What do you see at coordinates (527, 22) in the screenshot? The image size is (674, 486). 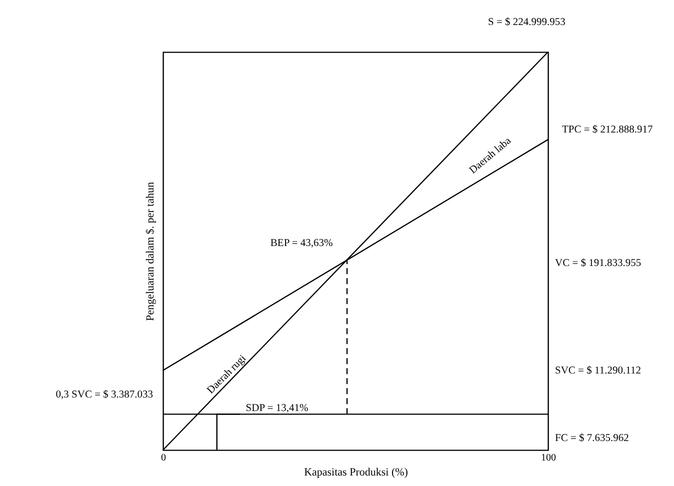 I see `text: S = $ 224.999.953` at bounding box center [527, 22].